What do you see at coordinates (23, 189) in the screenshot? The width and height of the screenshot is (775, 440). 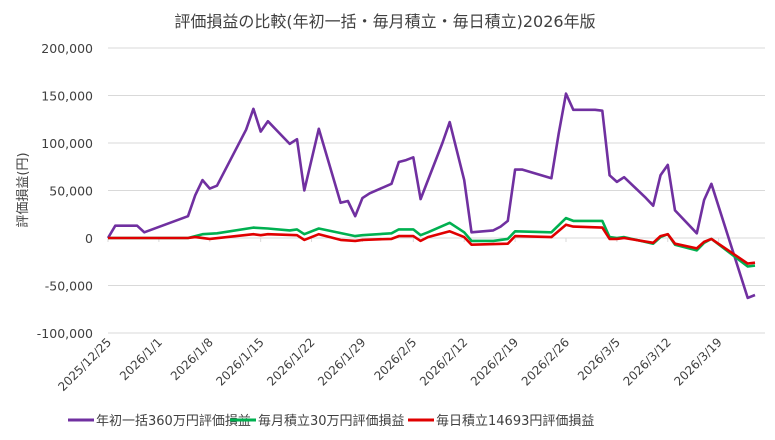 I see `y-axis-title: 評価損益(円)` at bounding box center [23, 189].